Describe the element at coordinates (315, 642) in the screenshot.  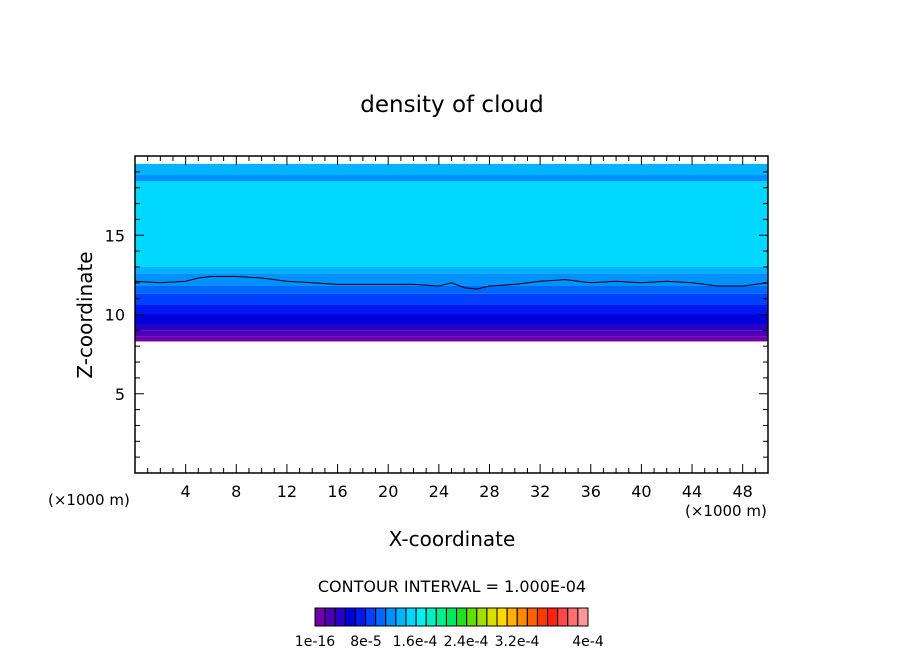
I see `colorbar-label: 1e-16` at that location.